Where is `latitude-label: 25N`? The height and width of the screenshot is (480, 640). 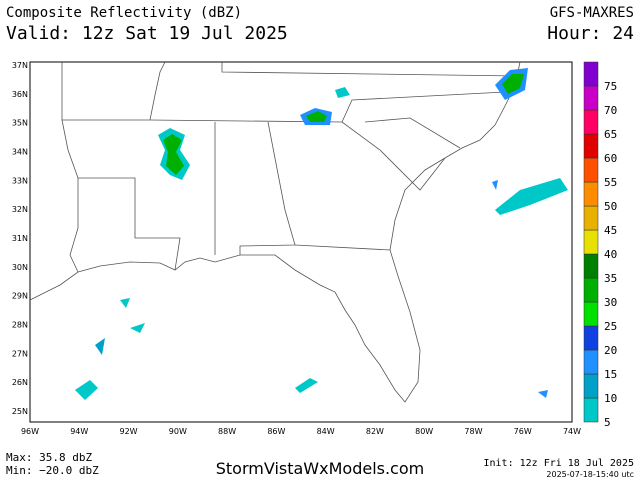
latitude-label: 25N is located at coordinates (20, 411).